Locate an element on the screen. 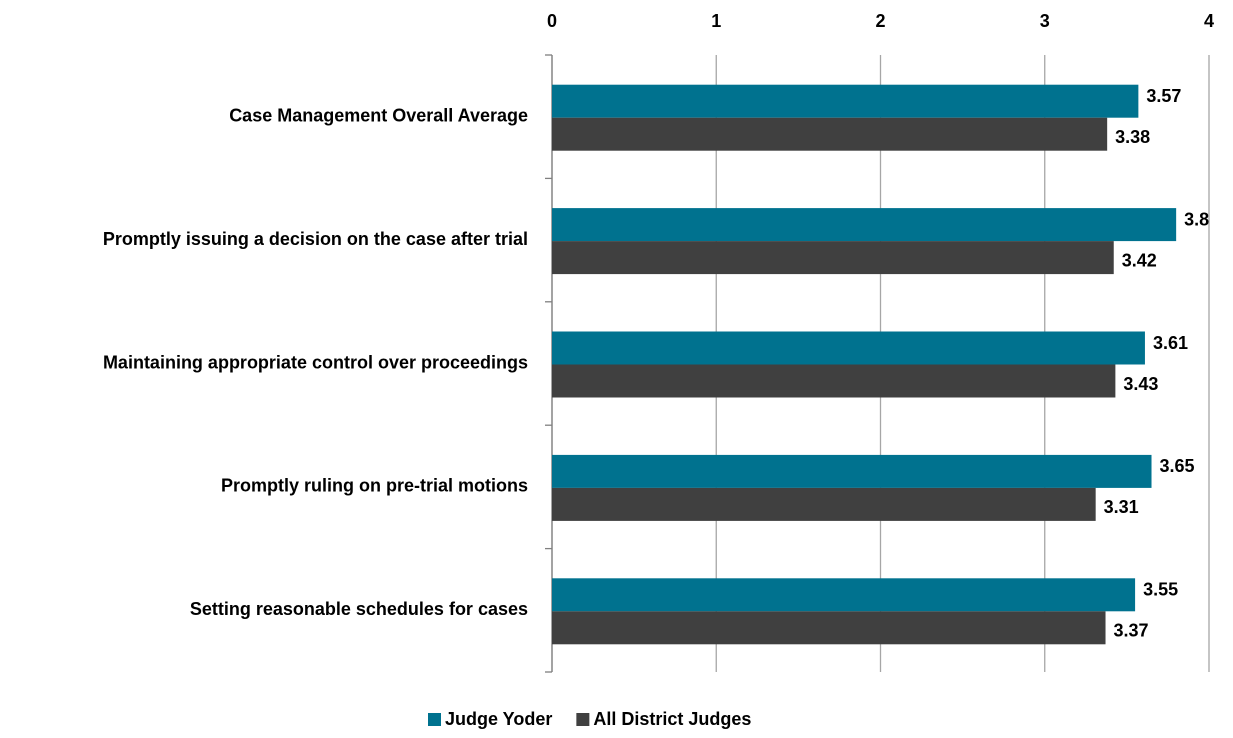 The image size is (1233, 738). x-tick-label: 2 is located at coordinates (880, 21).